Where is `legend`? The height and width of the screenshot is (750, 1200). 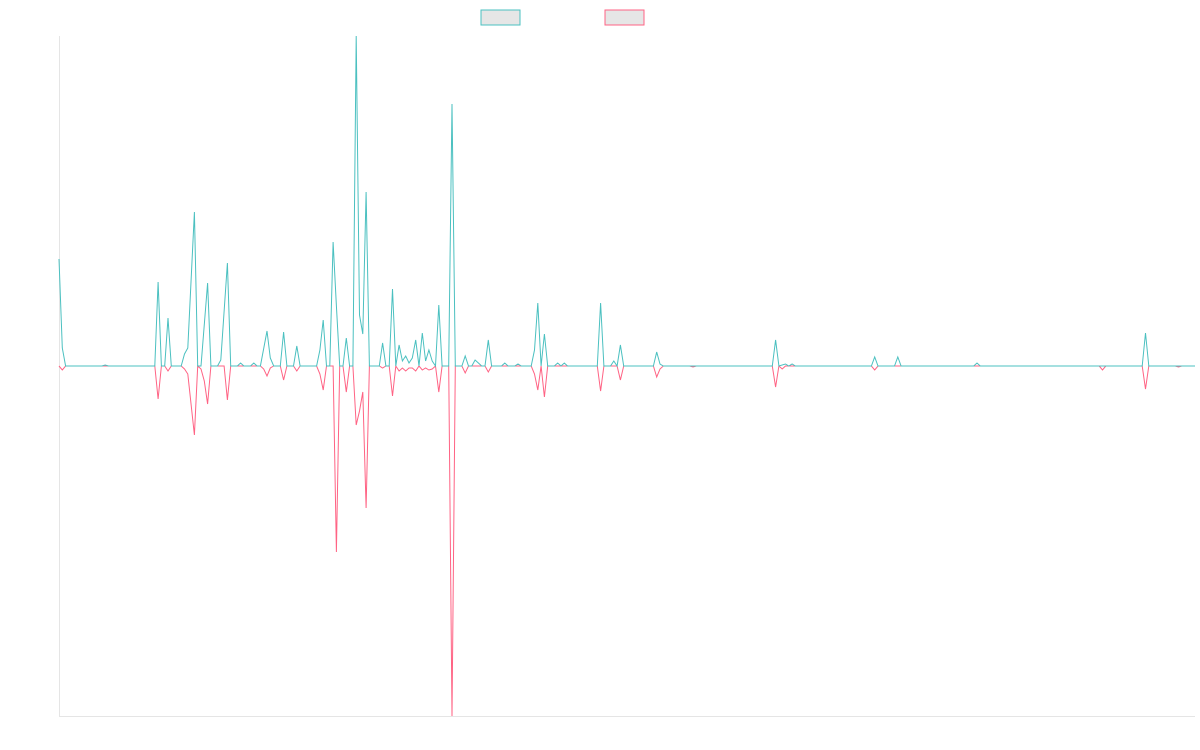
legend is located at coordinates (562, 17).